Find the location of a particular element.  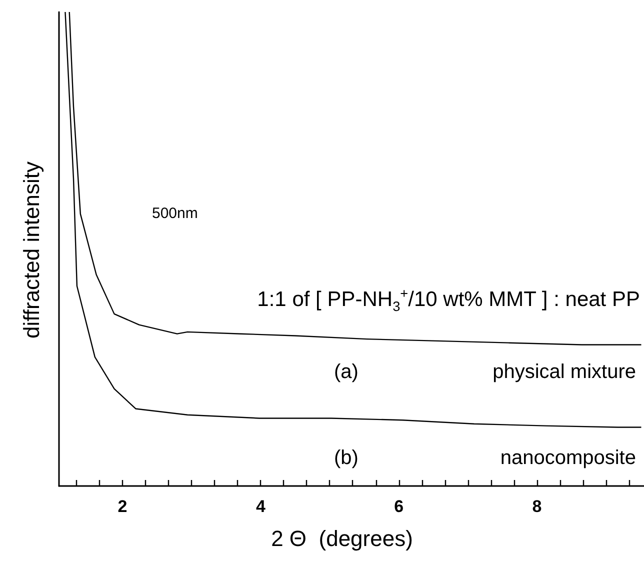

annotation: 500nm is located at coordinates (175, 213).